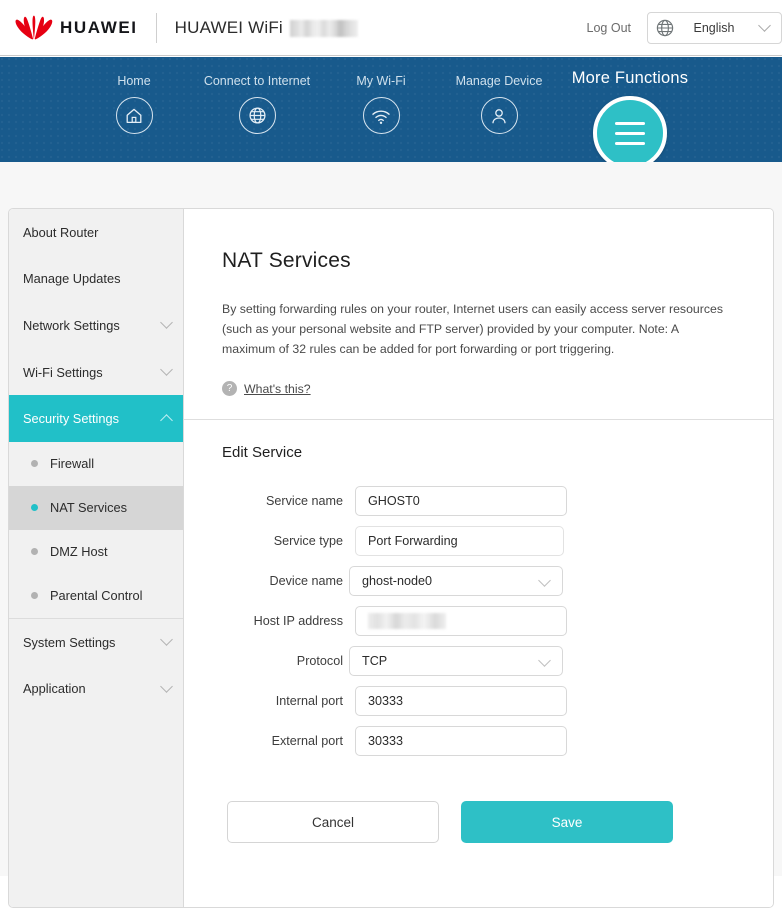 Image resolution: width=782 pixels, height=908 pixels. I want to click on nav-item-connect-to-internet: Connect to Internet, so click(257, 104).